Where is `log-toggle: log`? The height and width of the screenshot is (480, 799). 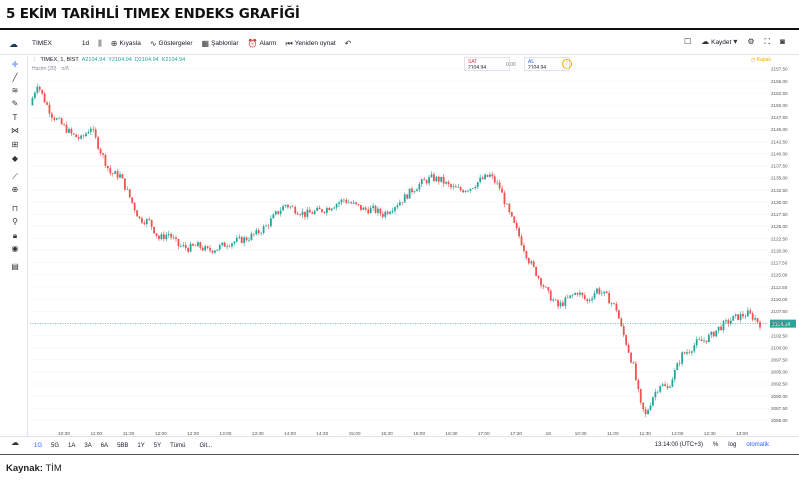 log-toggle: log is located at coordinates (732, 445).